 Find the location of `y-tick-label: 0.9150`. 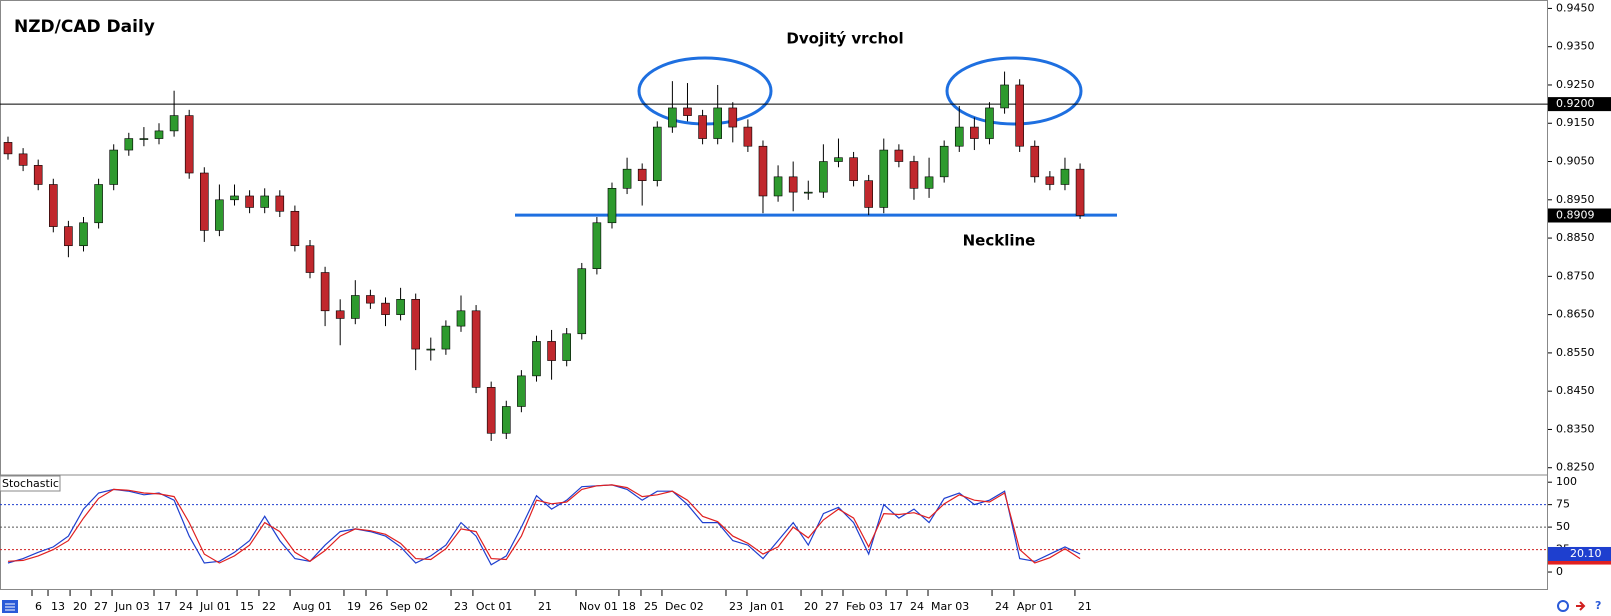

y-tick-label: 0.9150 is located at coordinates (1575, 122).